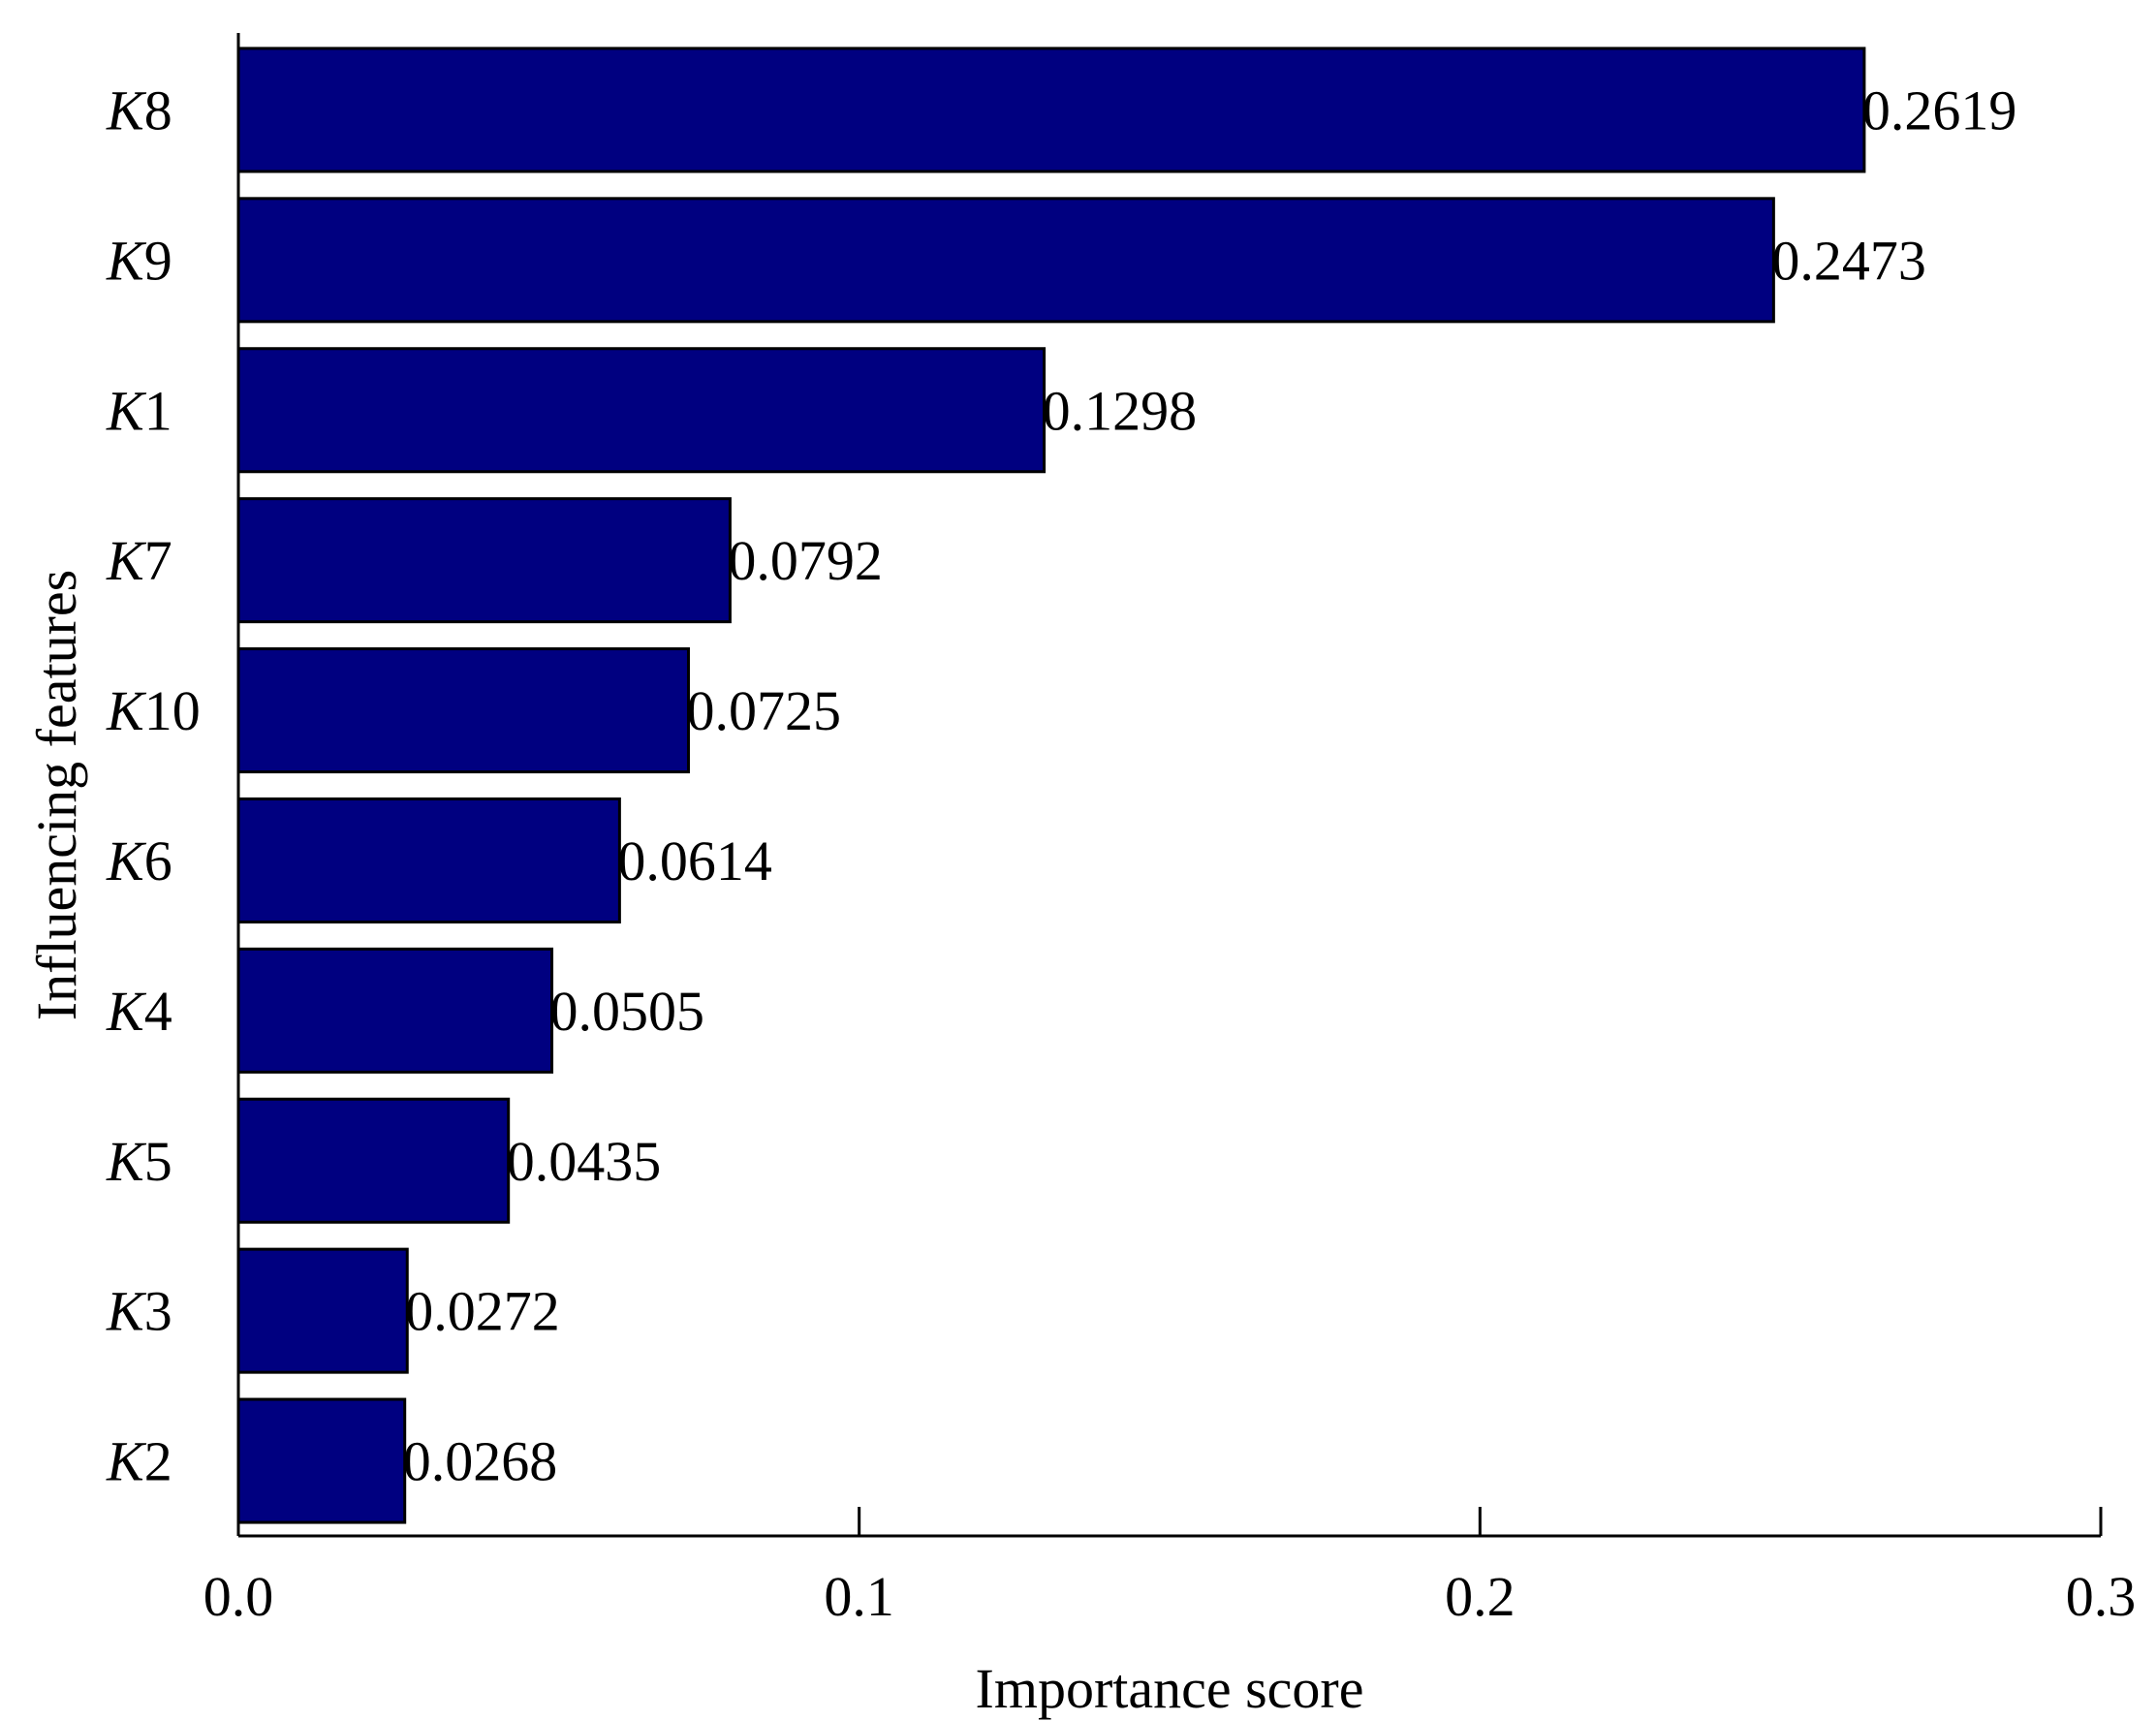 This screenshot has width=2156, height=1721. Describe the element at coordinates (56, 795) in the screenshot. I see `y-axis-title: Influencing features` at that location.